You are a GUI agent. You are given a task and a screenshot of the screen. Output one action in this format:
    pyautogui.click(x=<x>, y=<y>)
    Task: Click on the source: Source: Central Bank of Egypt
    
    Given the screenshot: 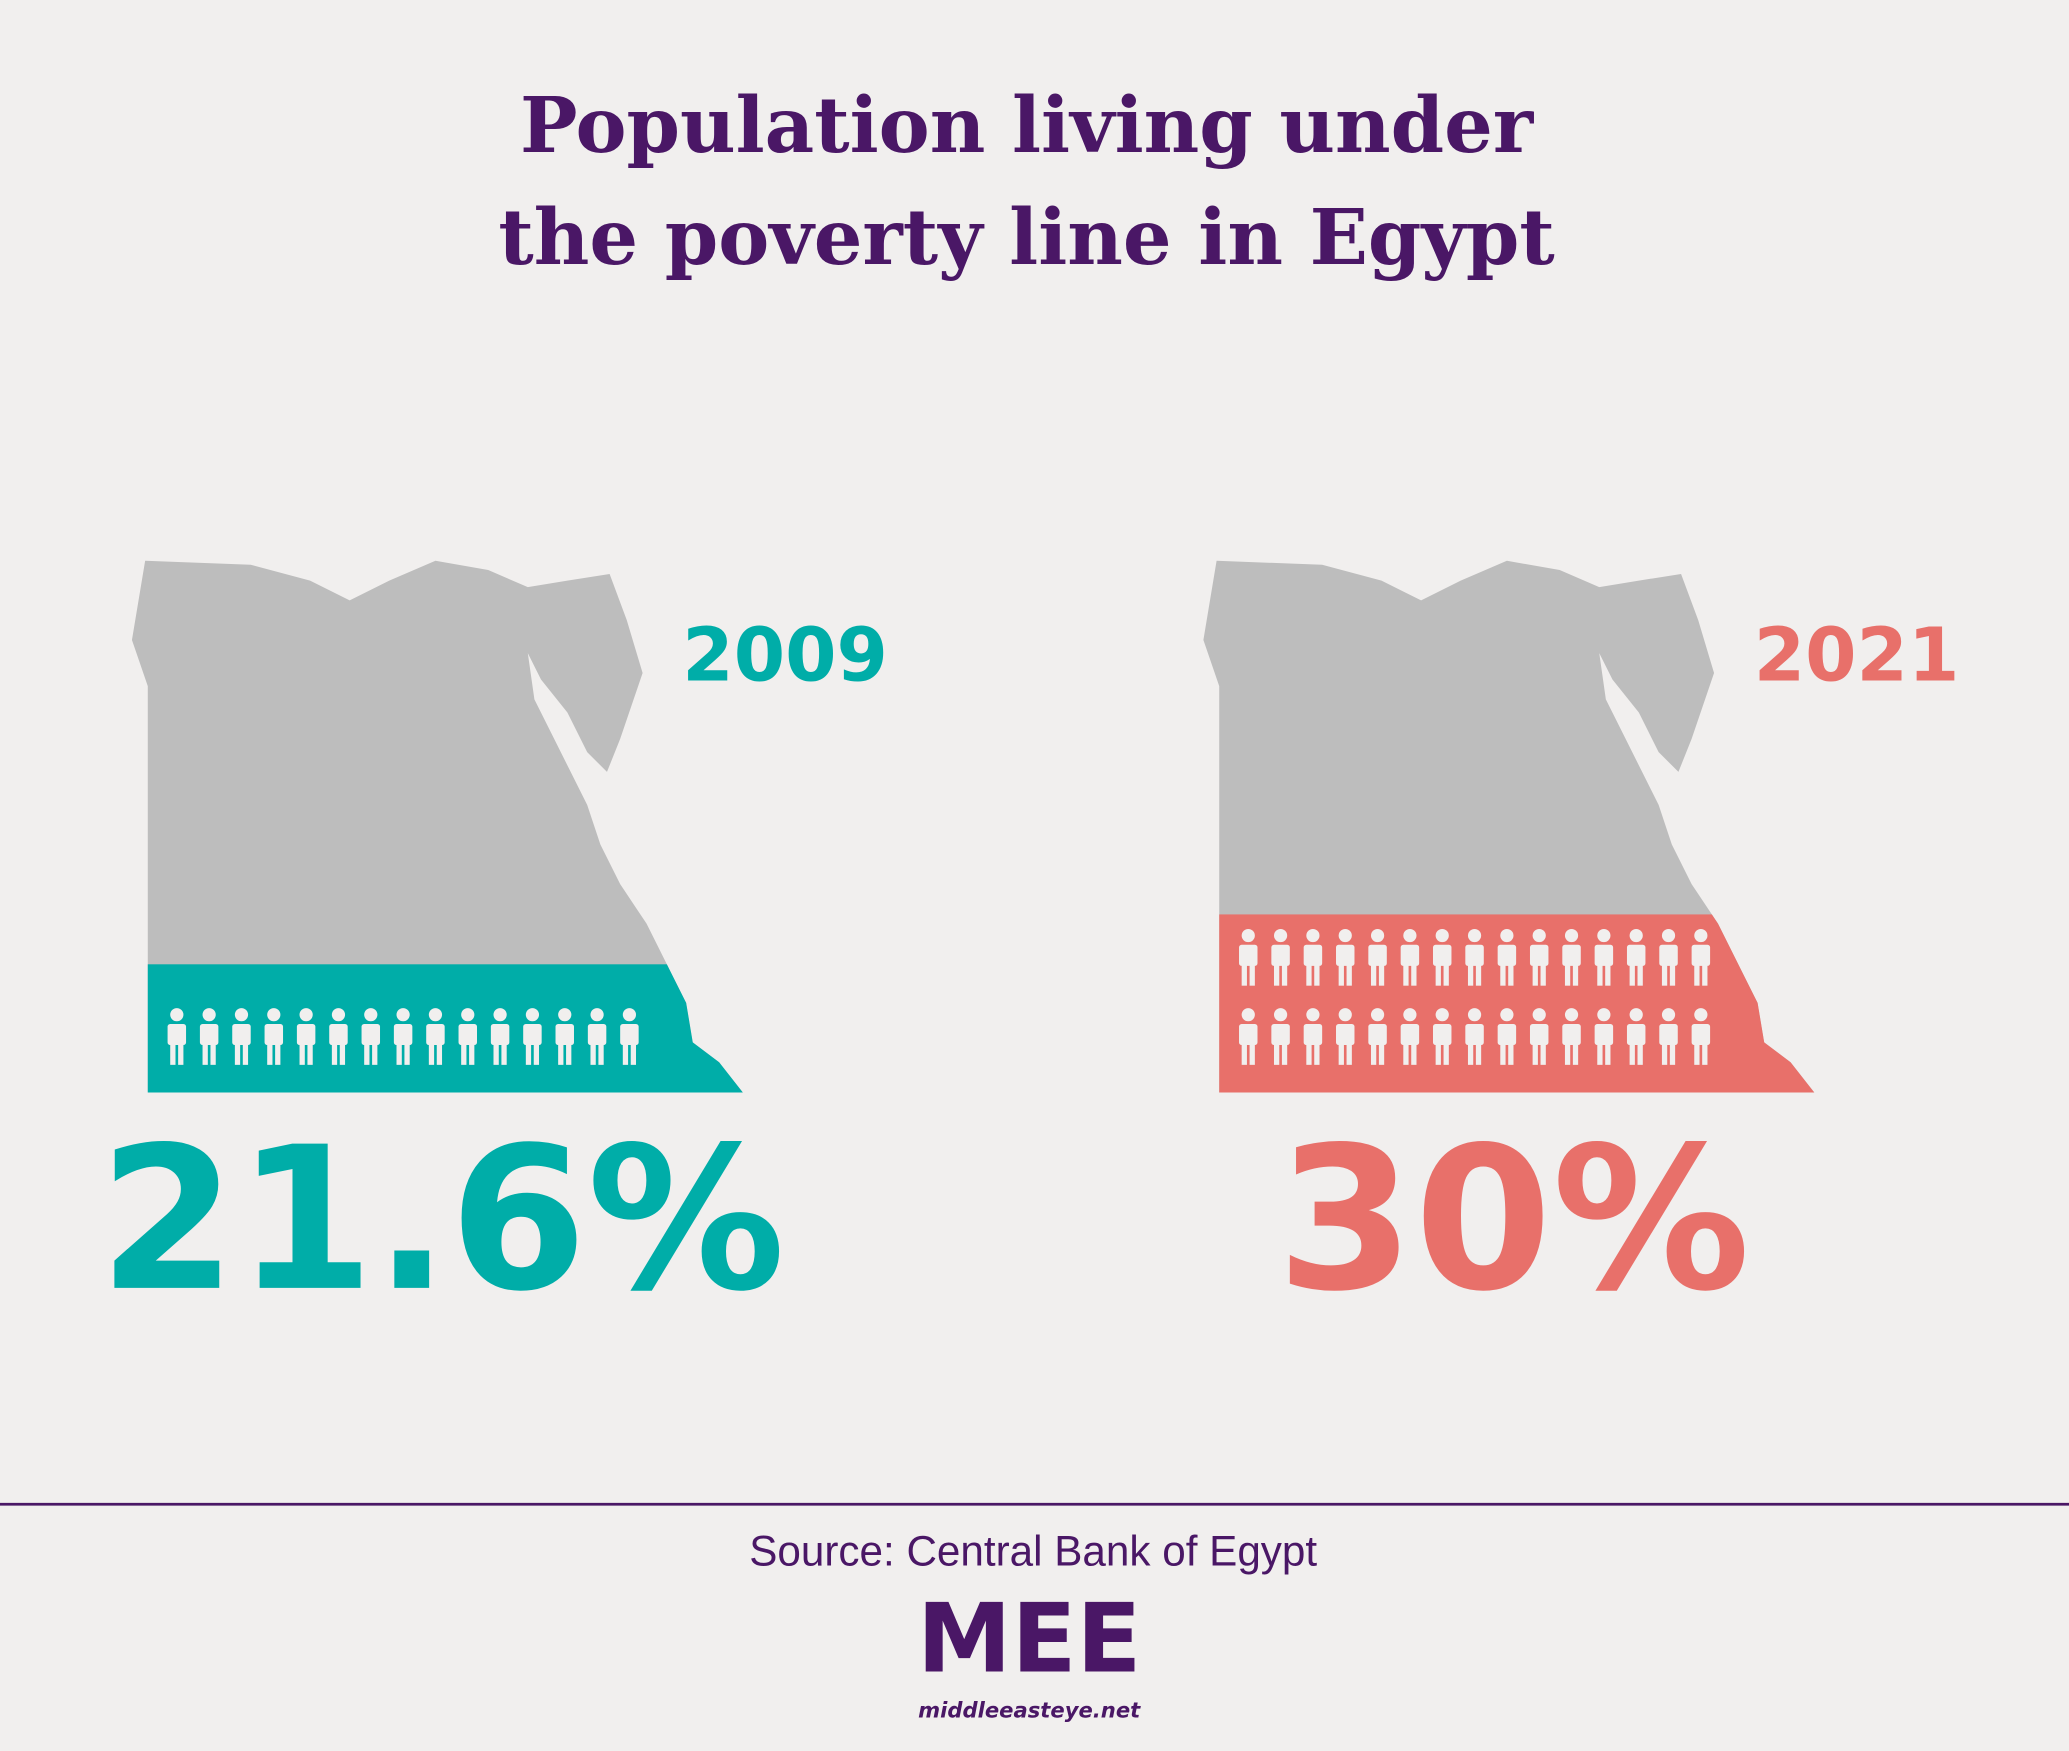 What is the action you would take?
    pyautogui.click(x=1033, y=1551)
    